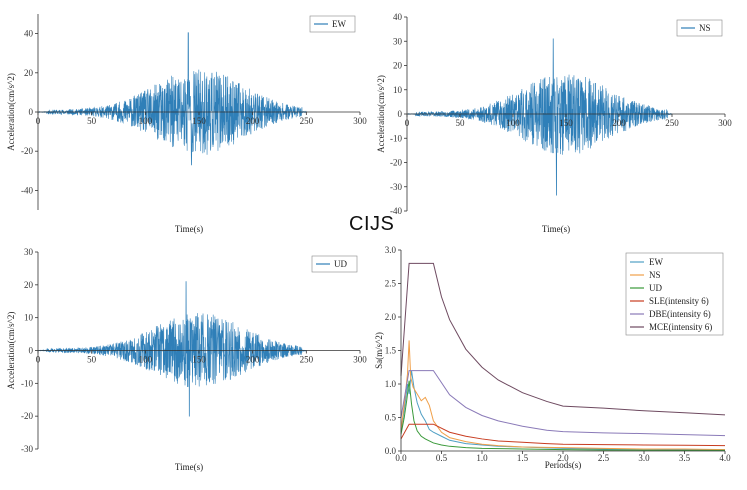 This screenshot has height=490, width=747. Describe the element at coordinates (339, 24) in the screenshot. I see `legend-label: EW` at that location.